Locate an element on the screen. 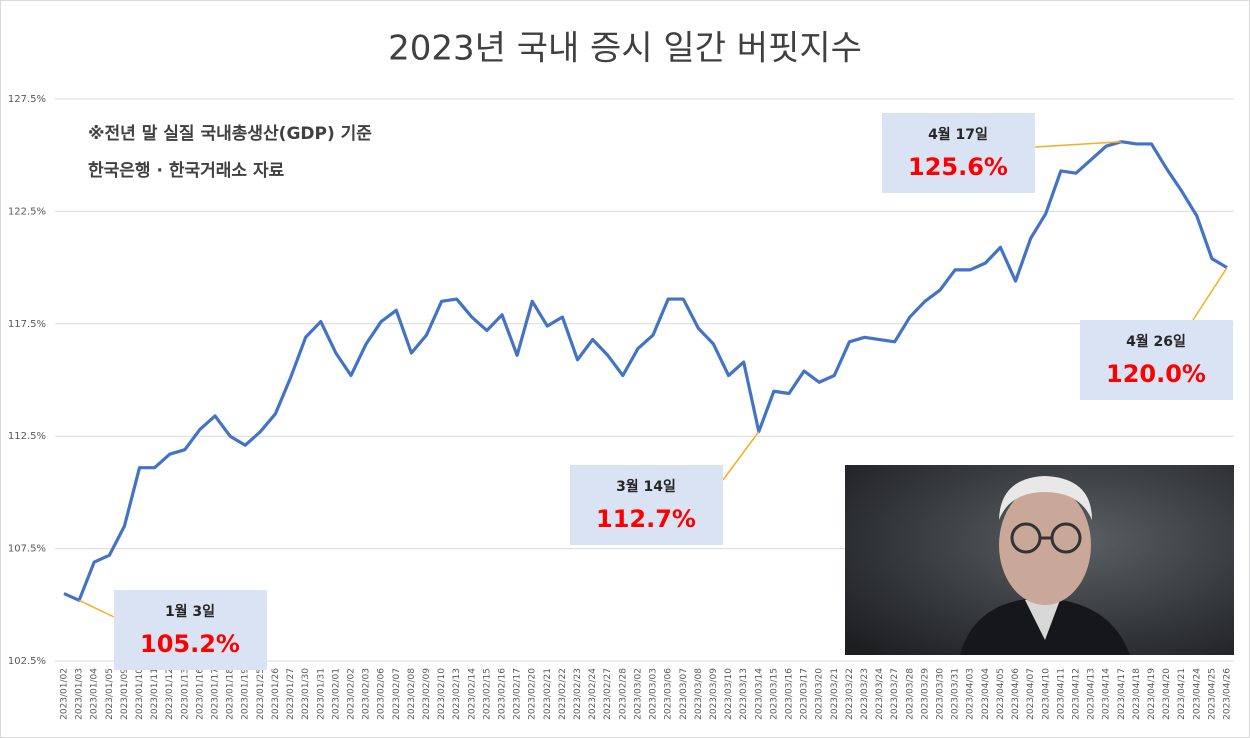  x-tick-label: 2023/04/11 is located at coordinates (1061, 694).